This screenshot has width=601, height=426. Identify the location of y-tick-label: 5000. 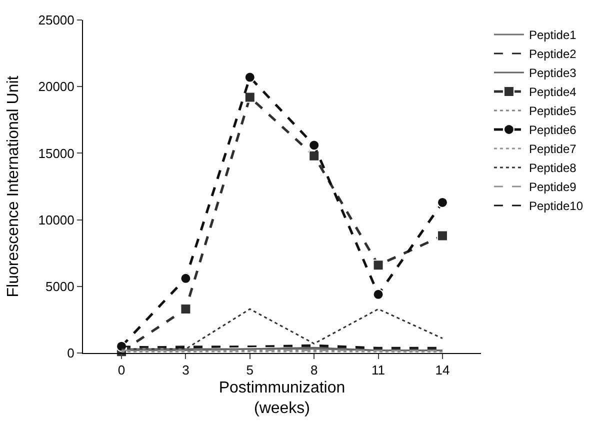
(59, 286).